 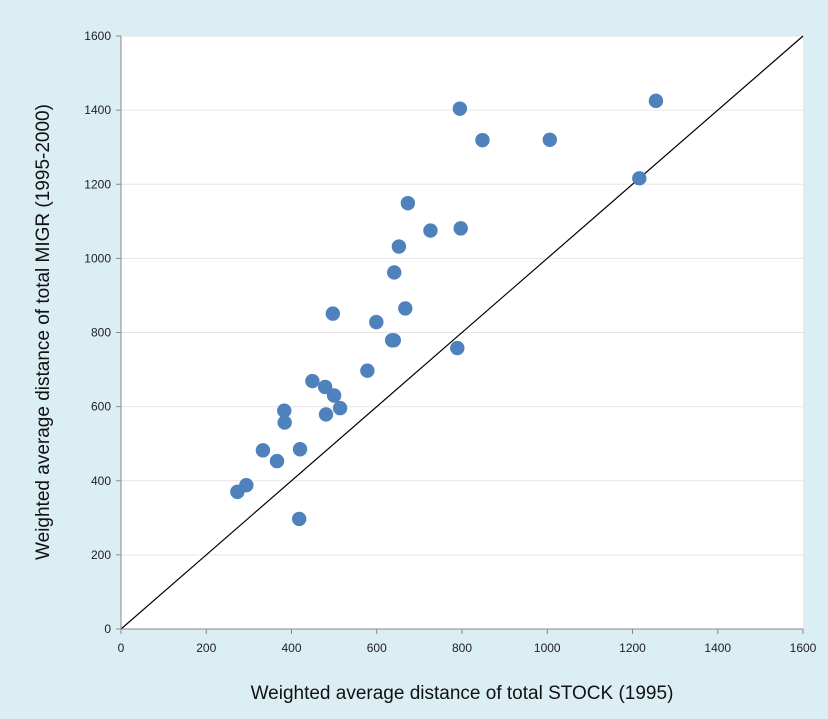 What do you see at coordinates (462, 648) in the screenshot?
I see `x-tick-label: 800` at bounding box center [462, 648].